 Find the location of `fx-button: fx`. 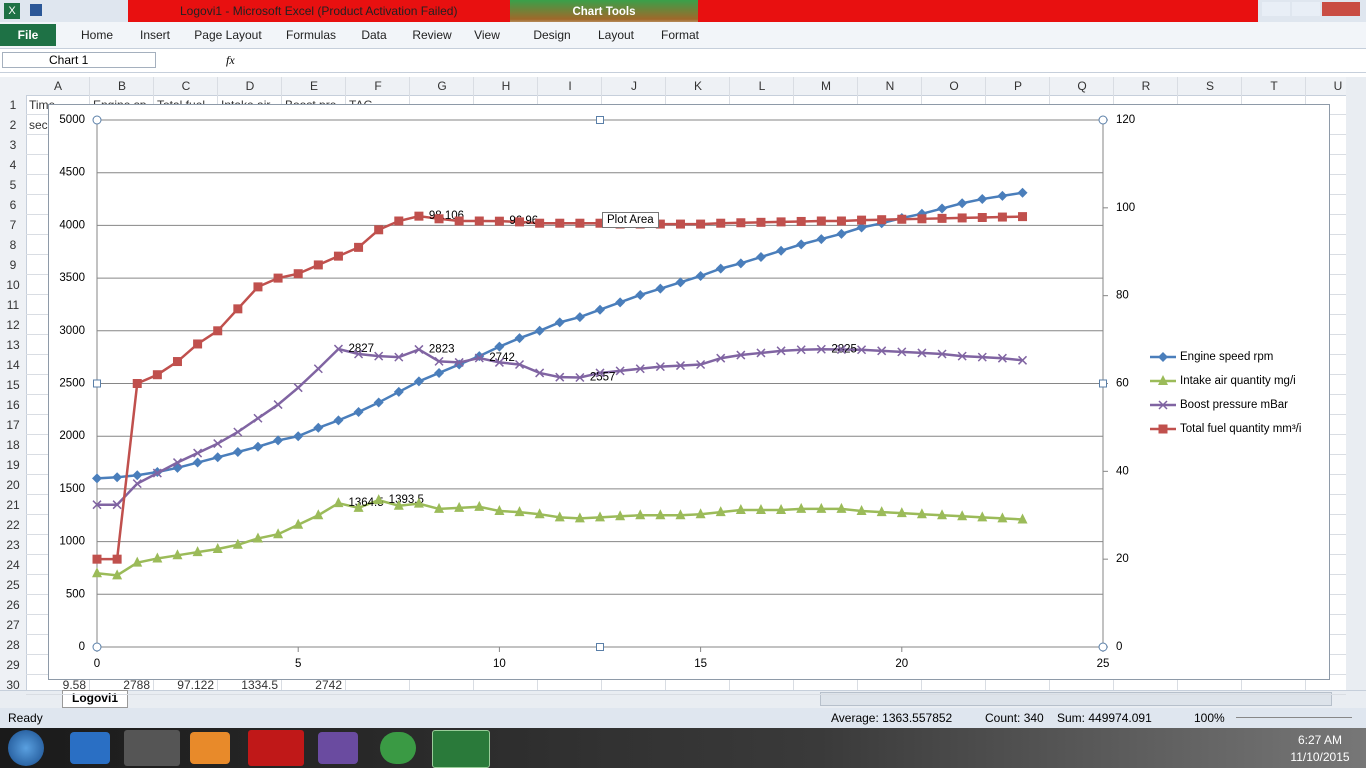

fx-button: fx is located at coordinates (230, 60).